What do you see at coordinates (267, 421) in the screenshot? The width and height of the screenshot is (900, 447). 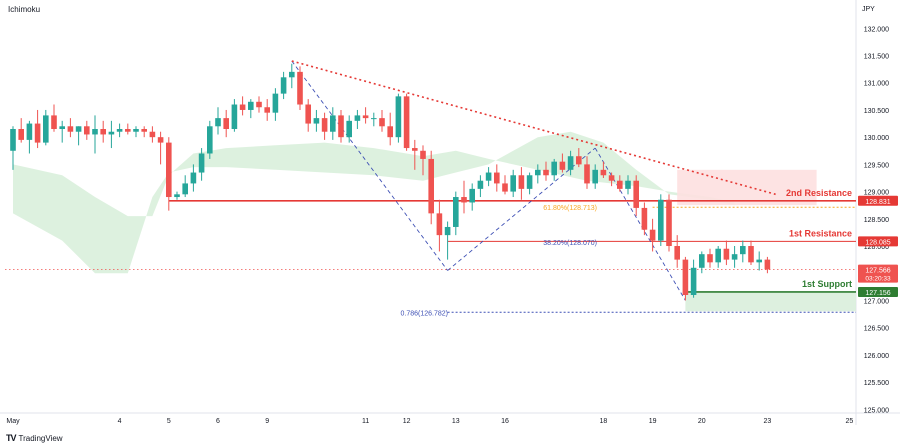 I see `time-tick: 9` at bounding box center [267, 421].